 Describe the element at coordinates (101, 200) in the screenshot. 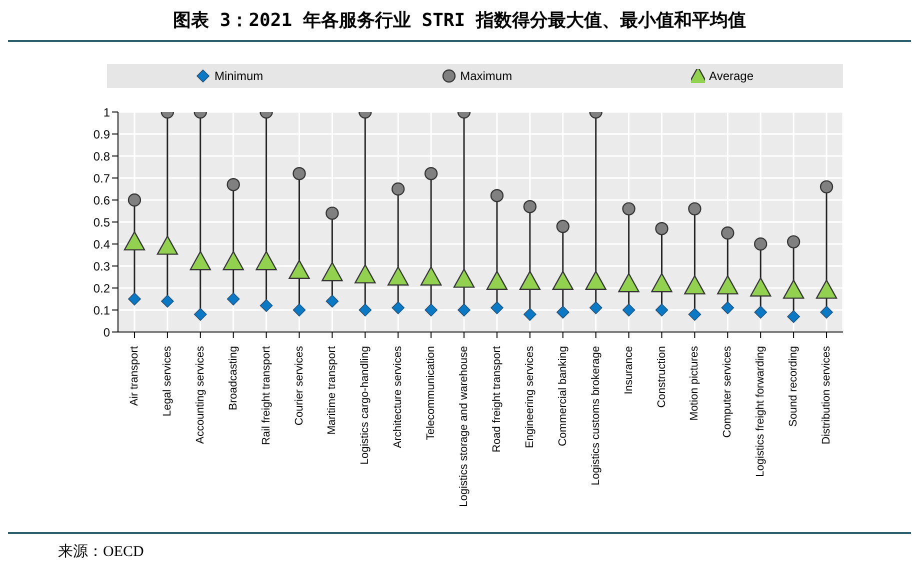

I see `y-tick-label: 0.6` at that location.